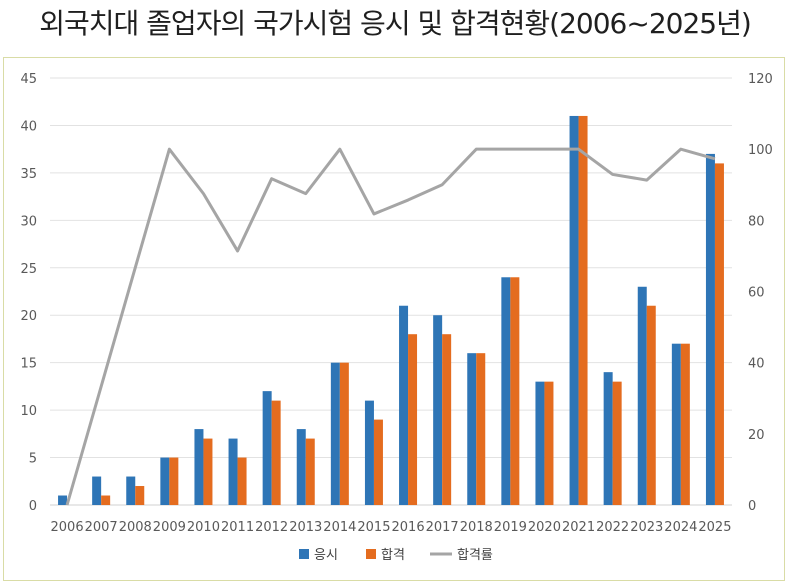 The width and height of the screenshot is (790, 587). I want to click on bar-합격-2021, so click(583, 310).